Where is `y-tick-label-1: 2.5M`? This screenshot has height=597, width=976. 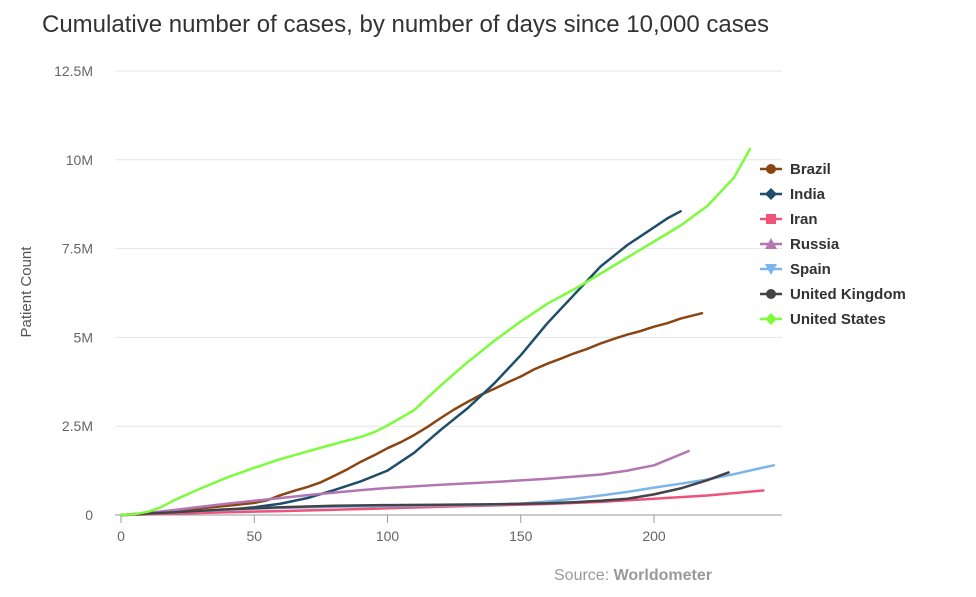 y-tick-label-1: 2.5M is located at coordinates (77, 426).